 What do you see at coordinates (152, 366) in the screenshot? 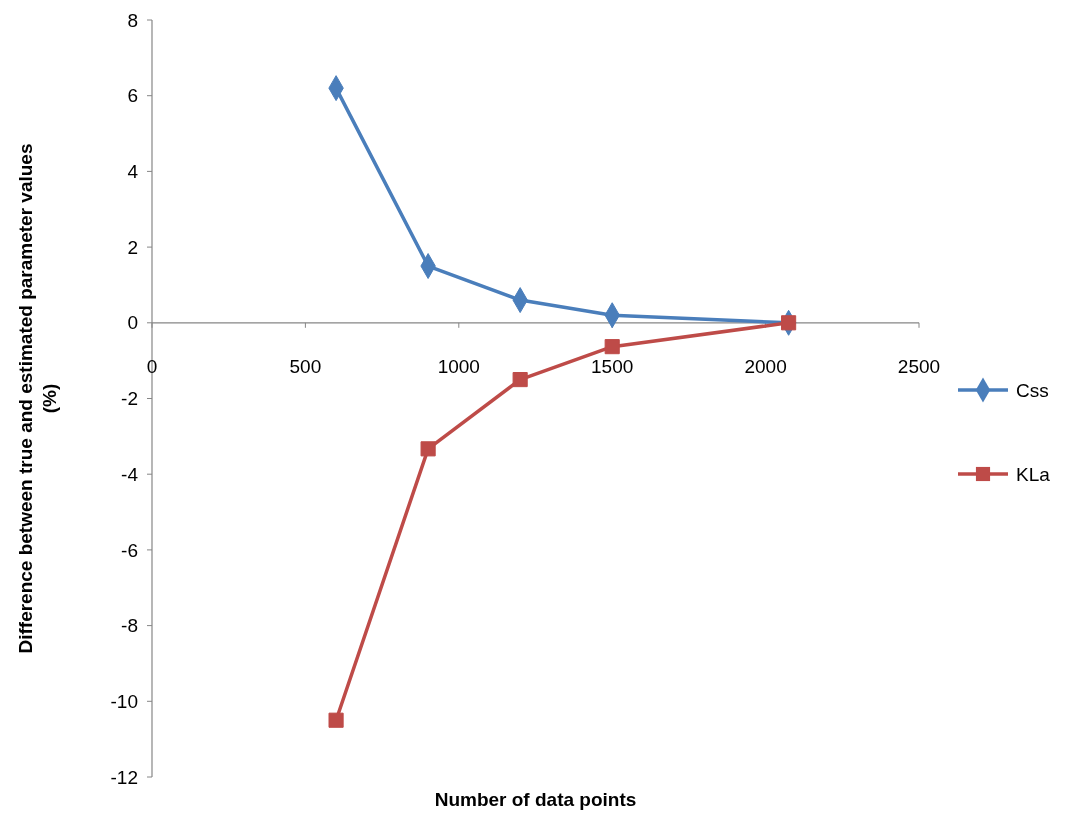
I see `x-tick-label: 0` at bounding box center [152, 366].